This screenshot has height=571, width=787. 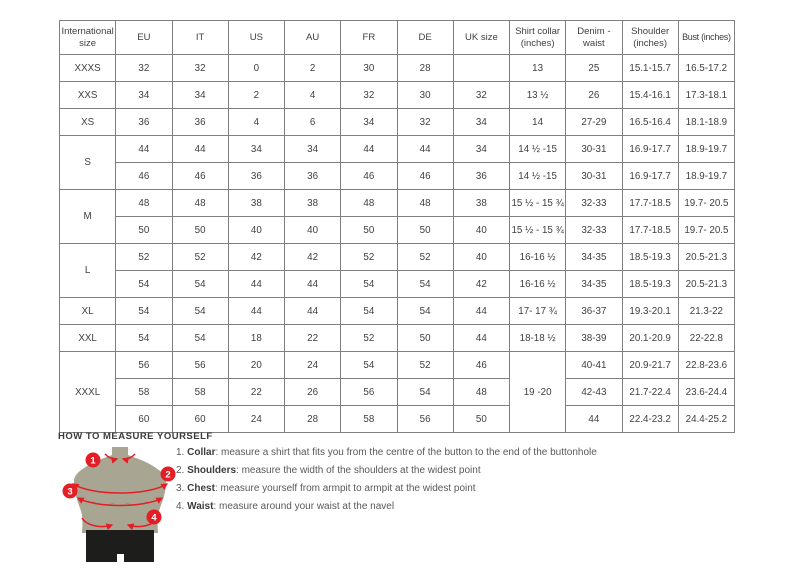 I want to click on svg-text: 3, so click(x=69, y=491).